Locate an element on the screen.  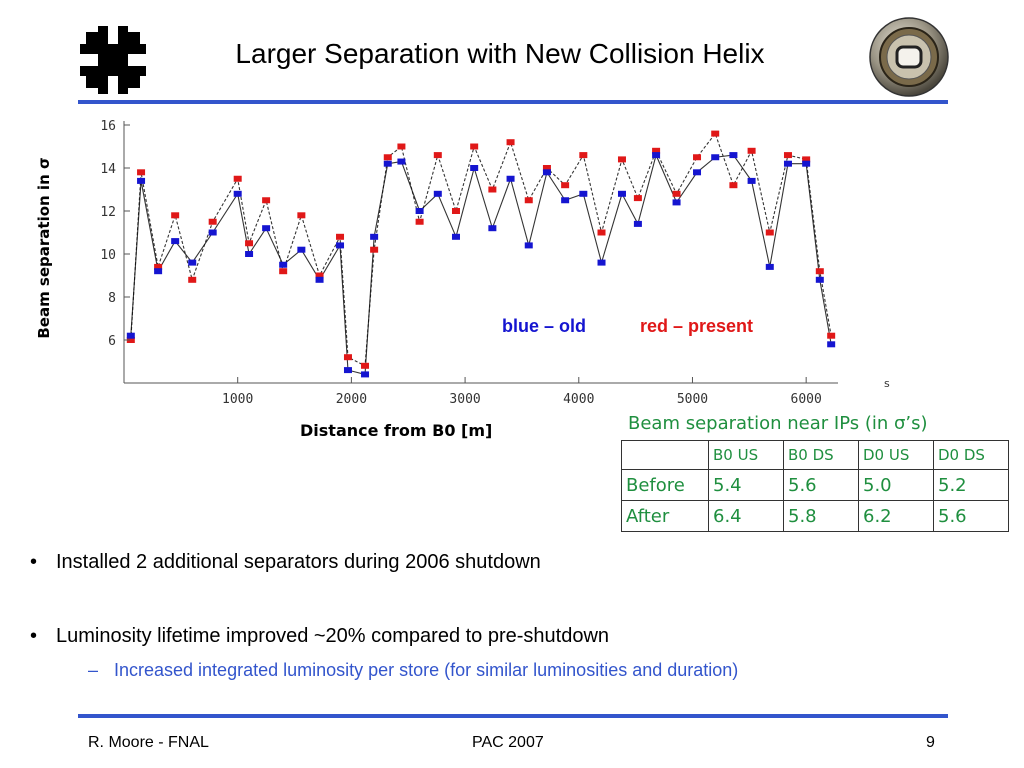
y-tick-label: 12 is located at coordinates (108, 212).